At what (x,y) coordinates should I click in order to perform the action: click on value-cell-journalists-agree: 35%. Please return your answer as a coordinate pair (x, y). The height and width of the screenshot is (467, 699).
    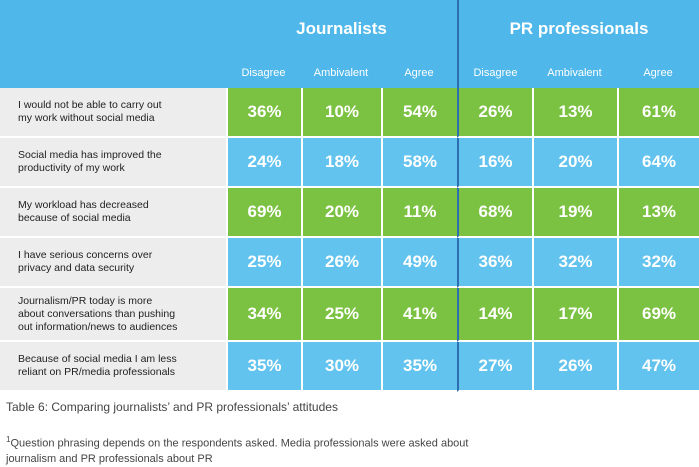
    Looking at the image, I should click on (419, 367).